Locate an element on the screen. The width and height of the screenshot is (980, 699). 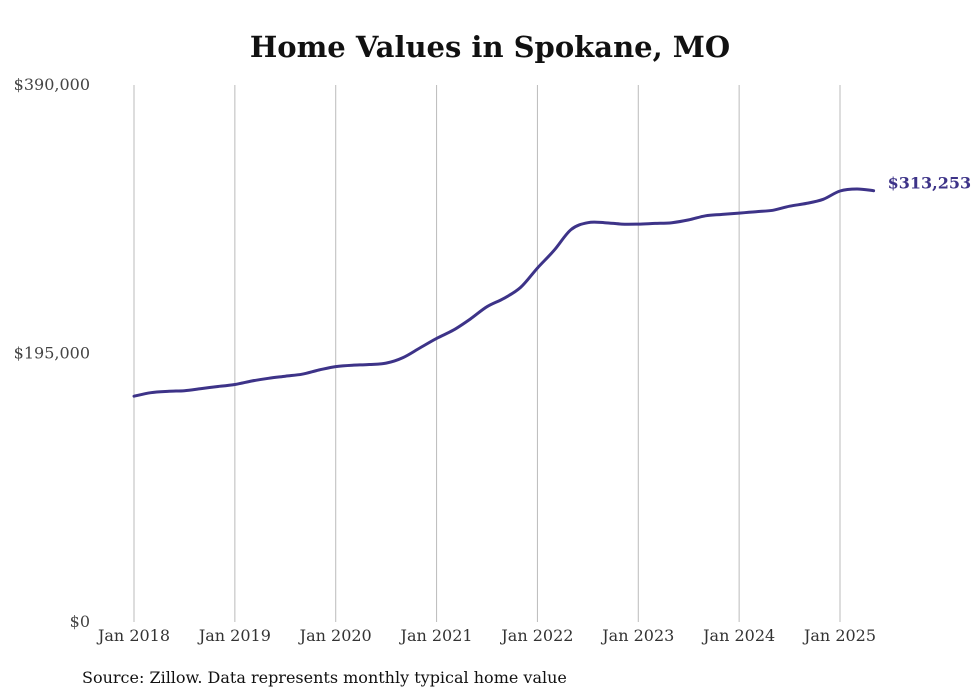
x-tick-label: Jan 2025 is located at coordinates (839, 635).